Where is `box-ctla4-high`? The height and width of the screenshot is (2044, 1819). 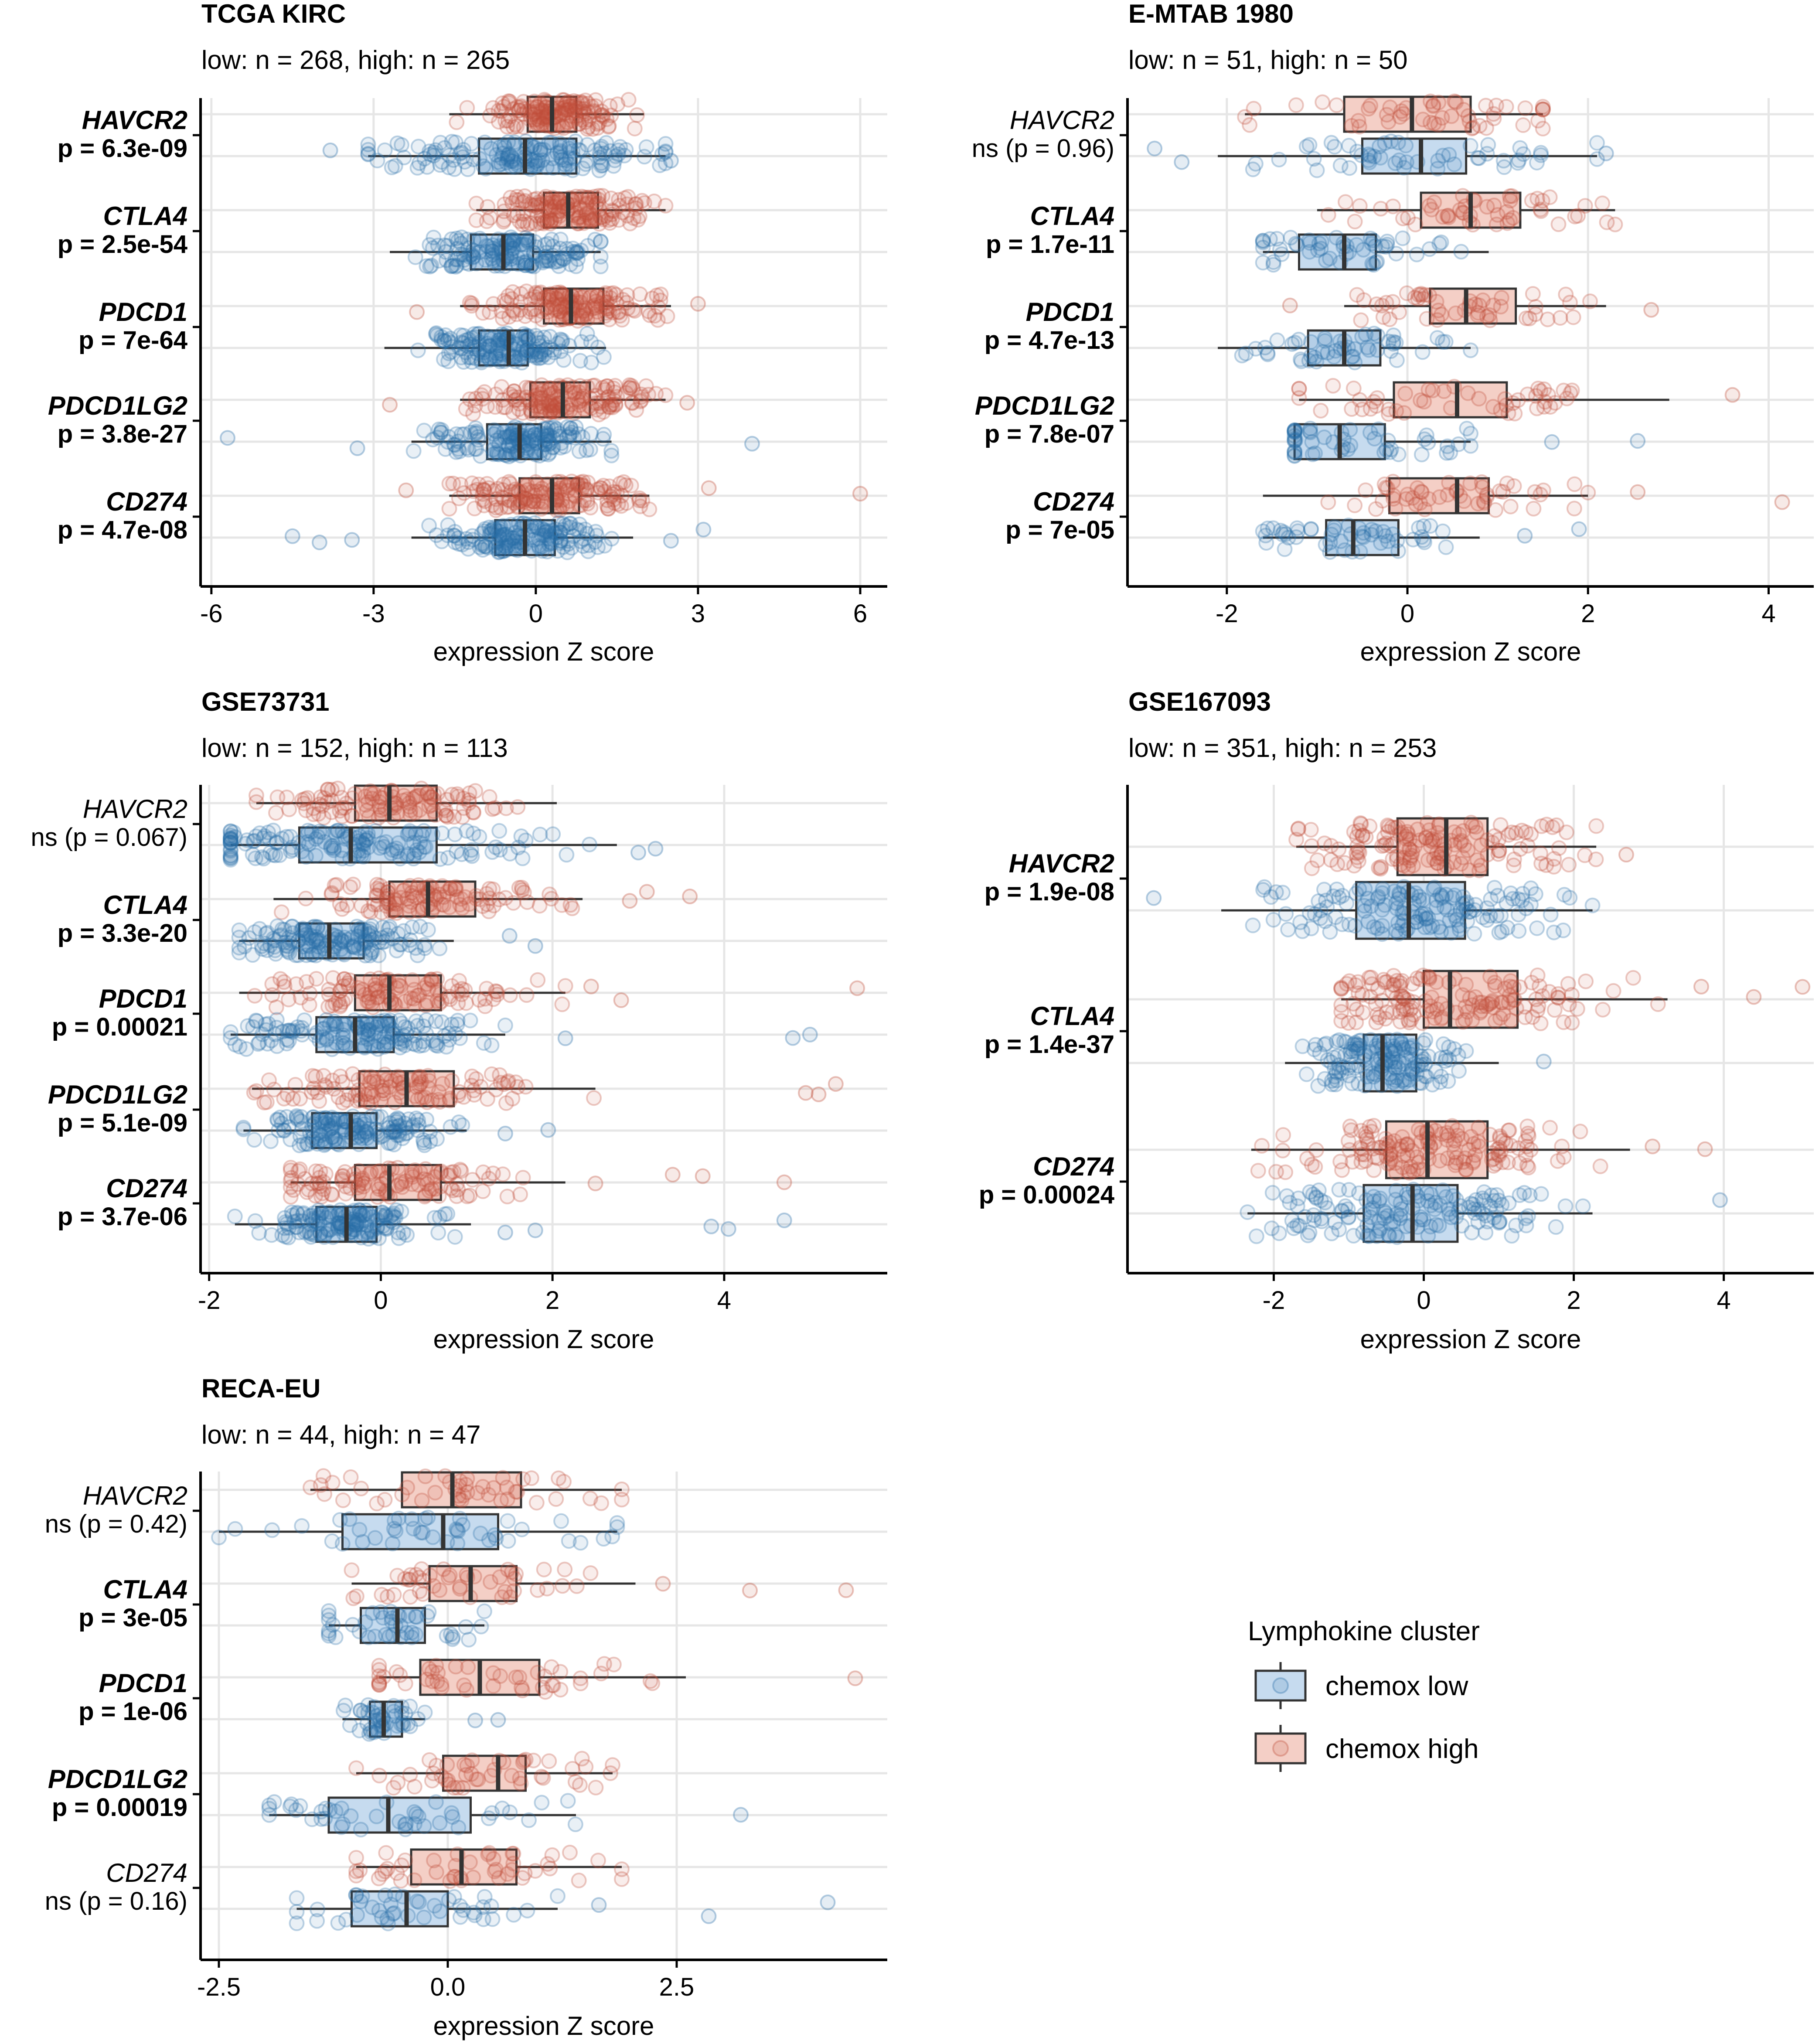 box-ctla4-high is located at coordinates (571, 210).